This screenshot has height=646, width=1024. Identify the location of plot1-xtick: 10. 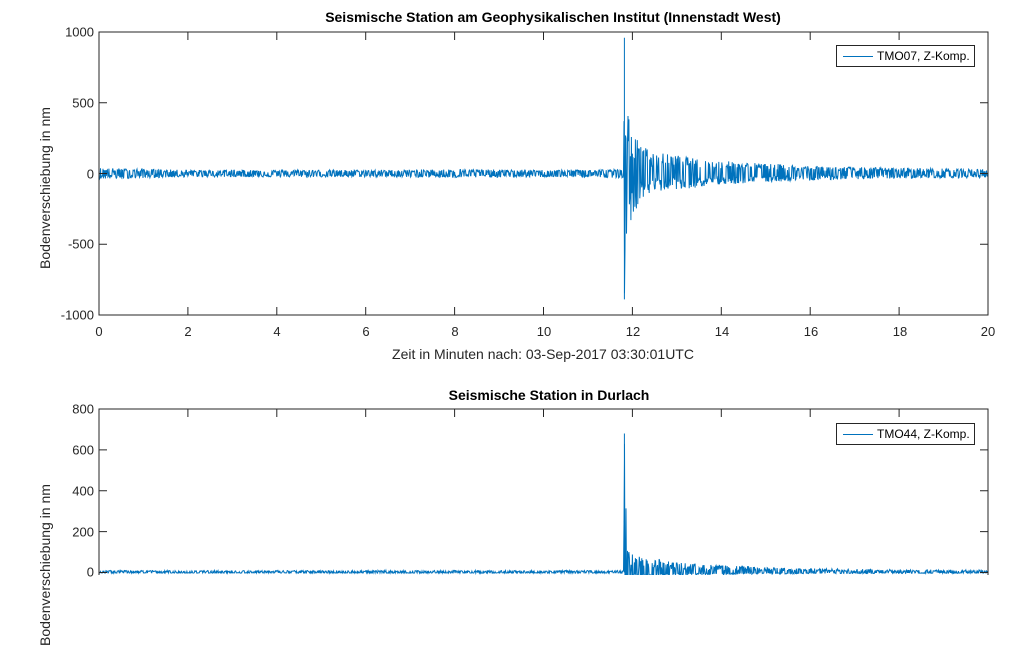
(544, 331).